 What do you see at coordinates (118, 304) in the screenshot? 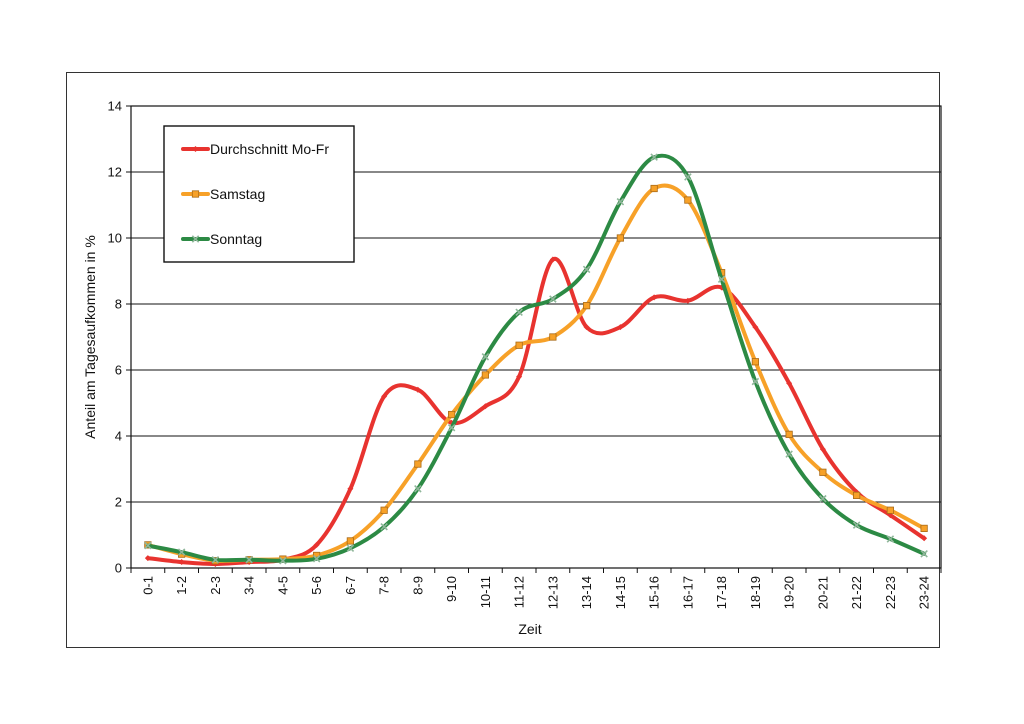
I see `y-tick-label: 8` at bounding box center [118, 304].